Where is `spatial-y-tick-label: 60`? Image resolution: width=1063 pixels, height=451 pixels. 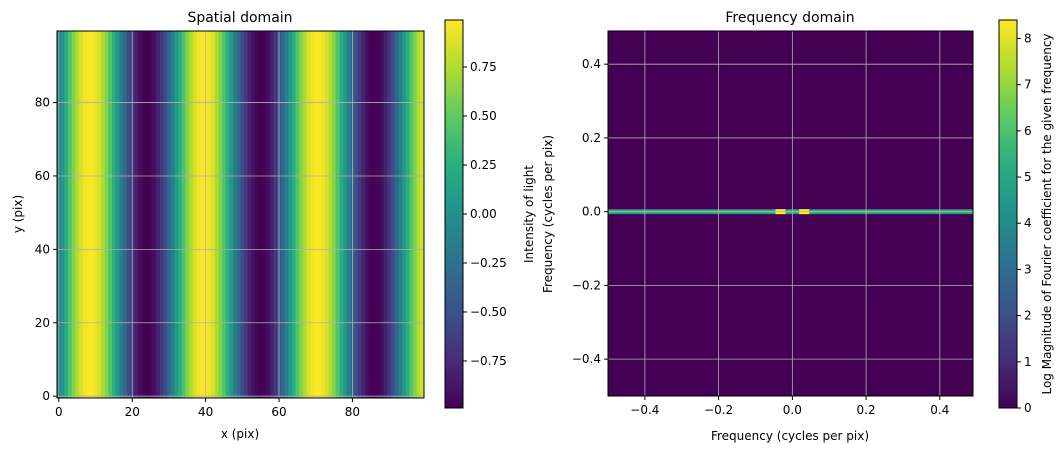 spatial-y-tick-label: 60 is located at coordinates (42, 176).